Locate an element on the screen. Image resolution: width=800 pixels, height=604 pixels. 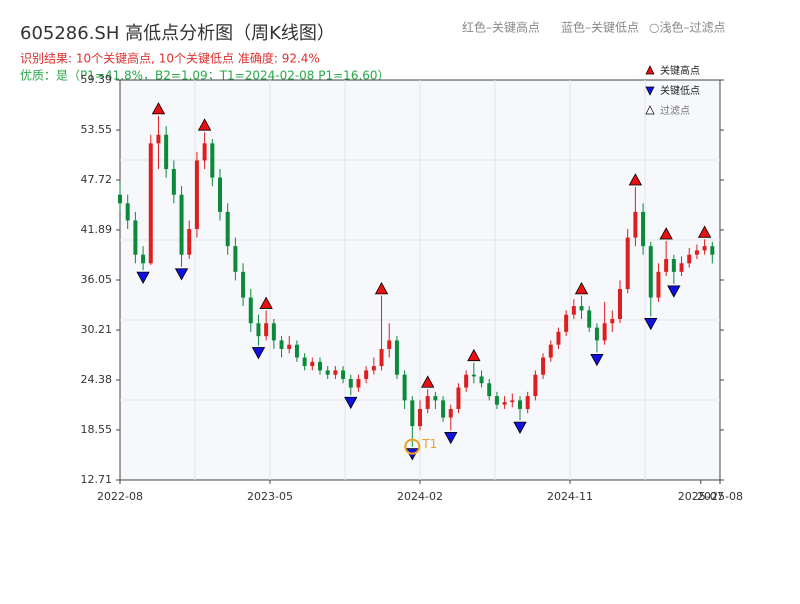
annotation-circle is located at coordinates (412, 446).